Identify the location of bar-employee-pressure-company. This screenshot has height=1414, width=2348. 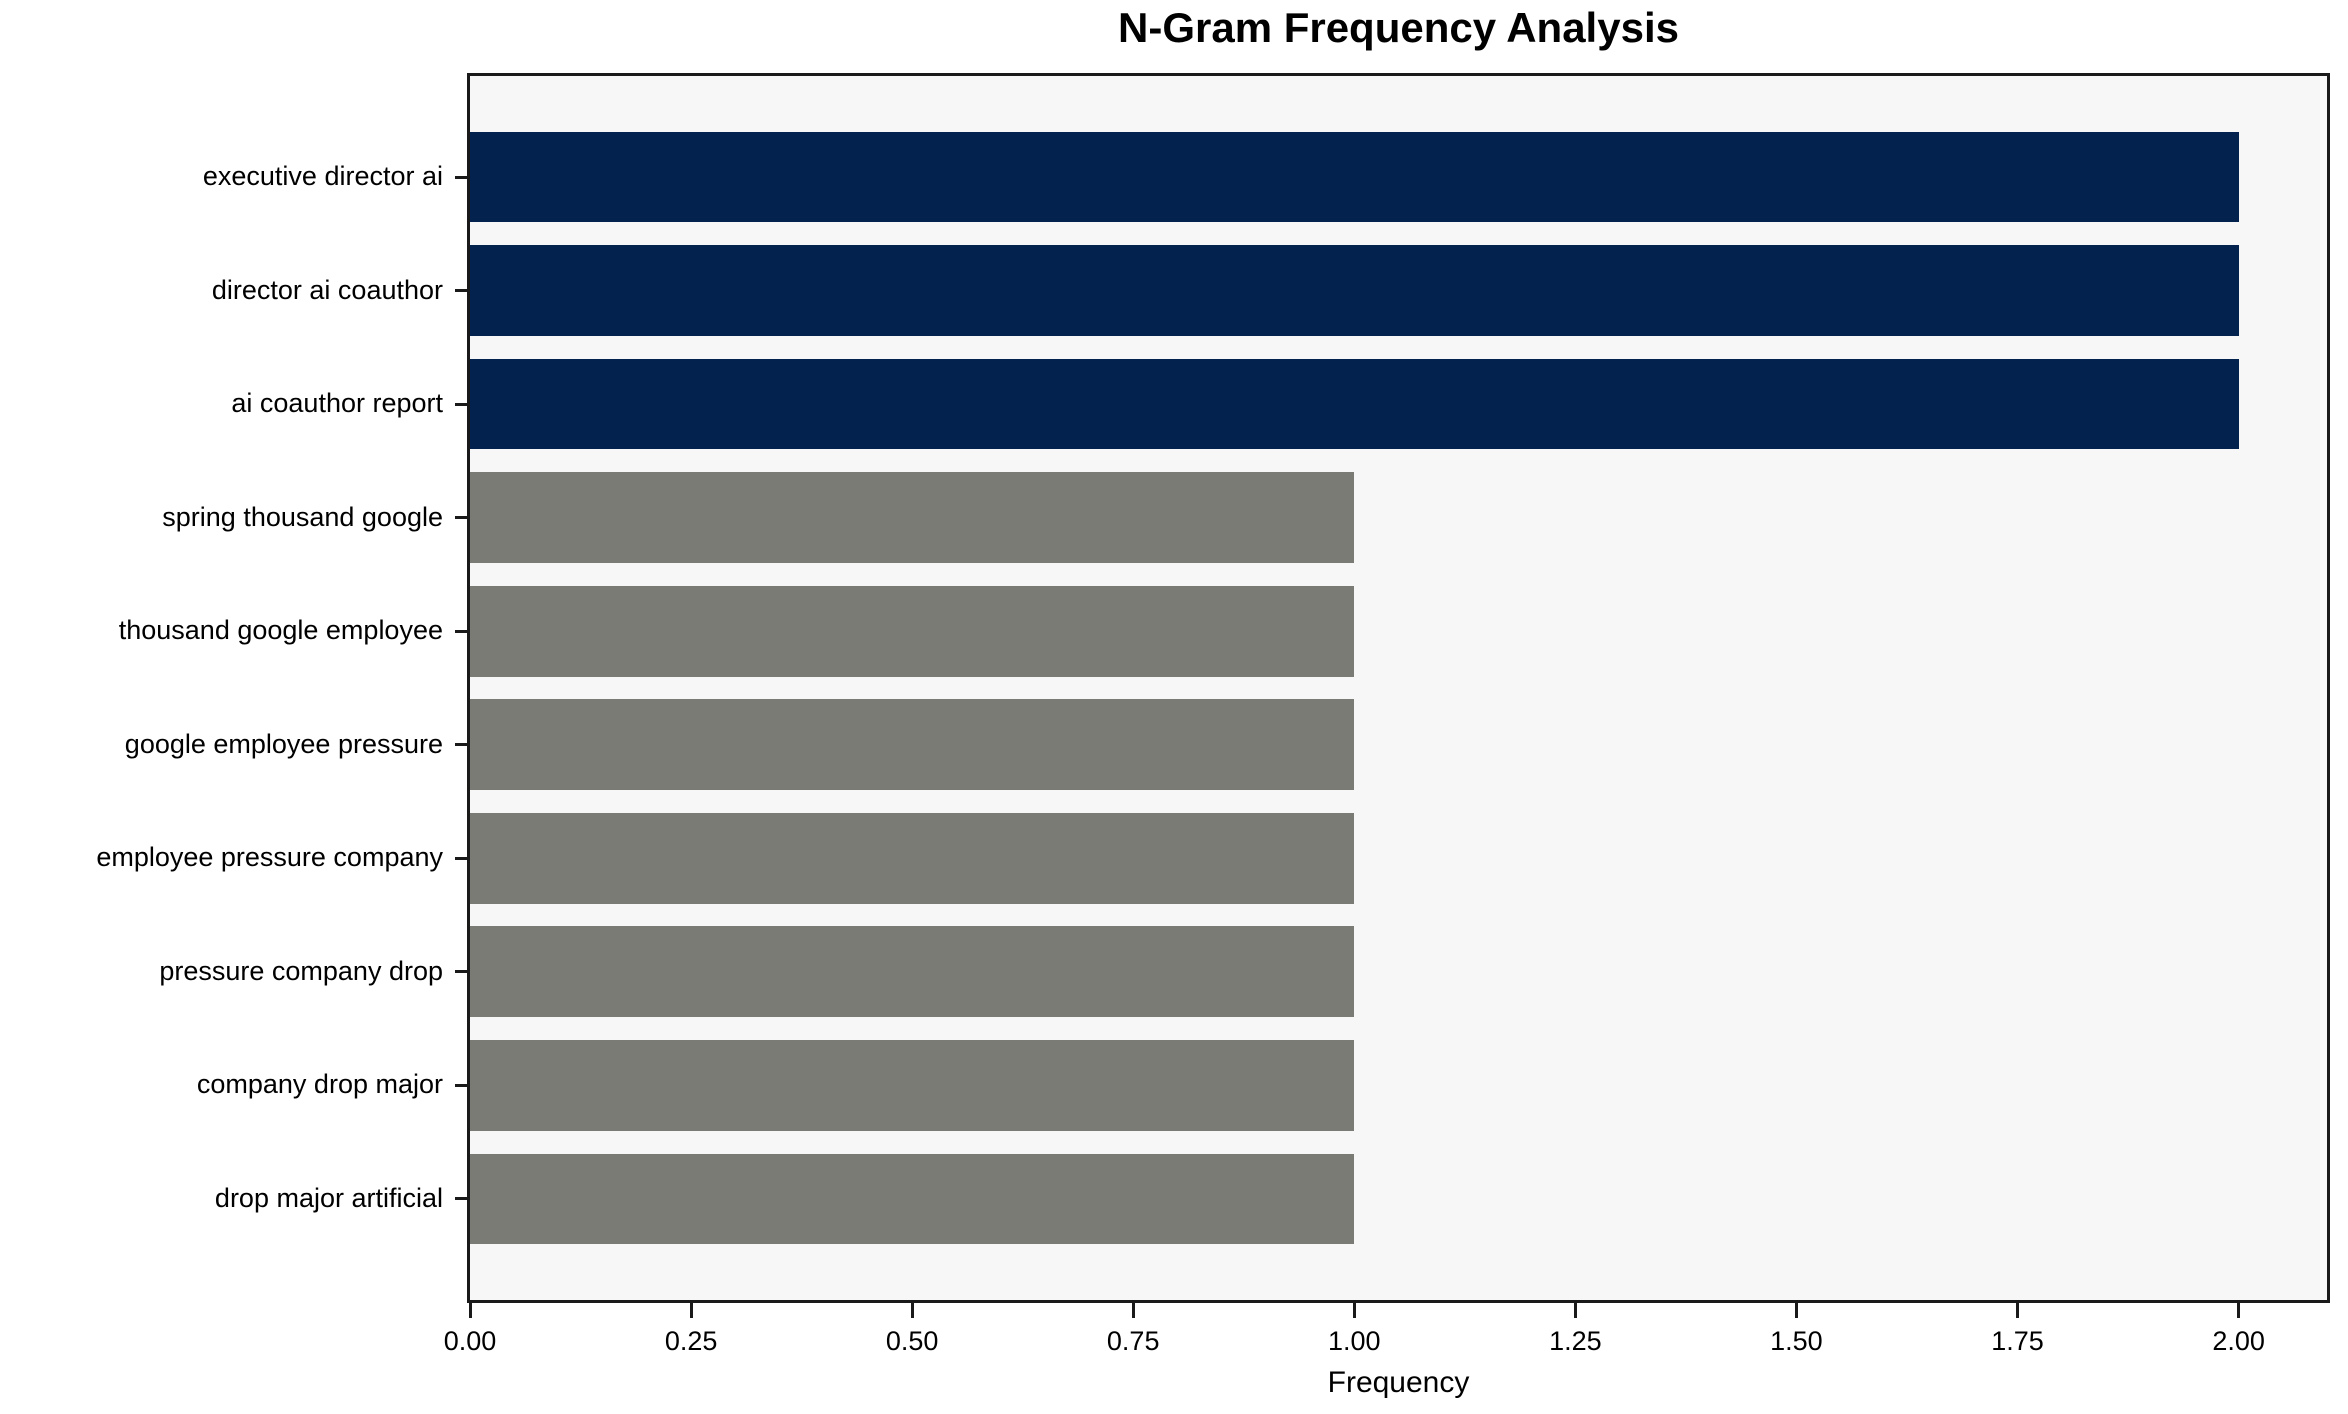
(912, 858).